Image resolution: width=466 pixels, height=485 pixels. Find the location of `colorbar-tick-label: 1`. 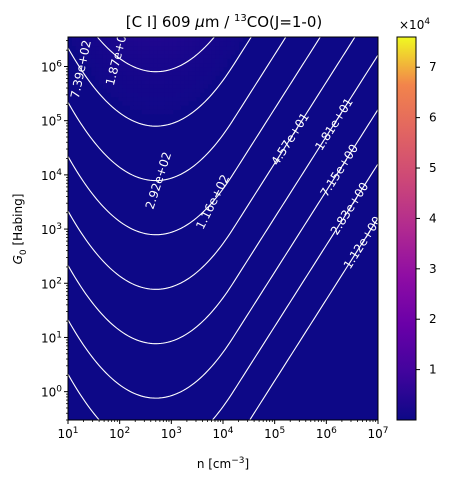

colorbar-tick-label: 1 is located at coordinates (433, 370).